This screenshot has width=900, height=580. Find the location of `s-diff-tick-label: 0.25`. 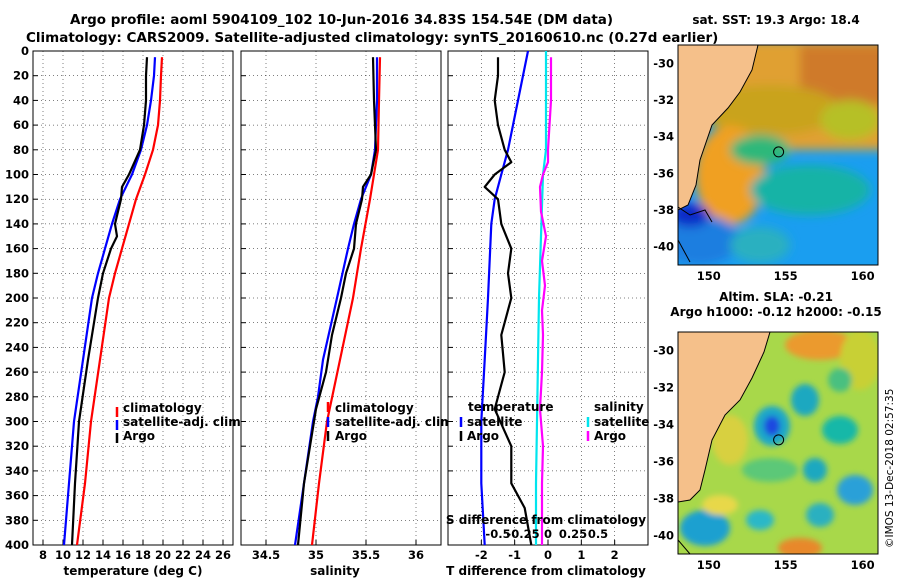

s-diff-tick-label: 0.25 is located at coordinates (573, 534).